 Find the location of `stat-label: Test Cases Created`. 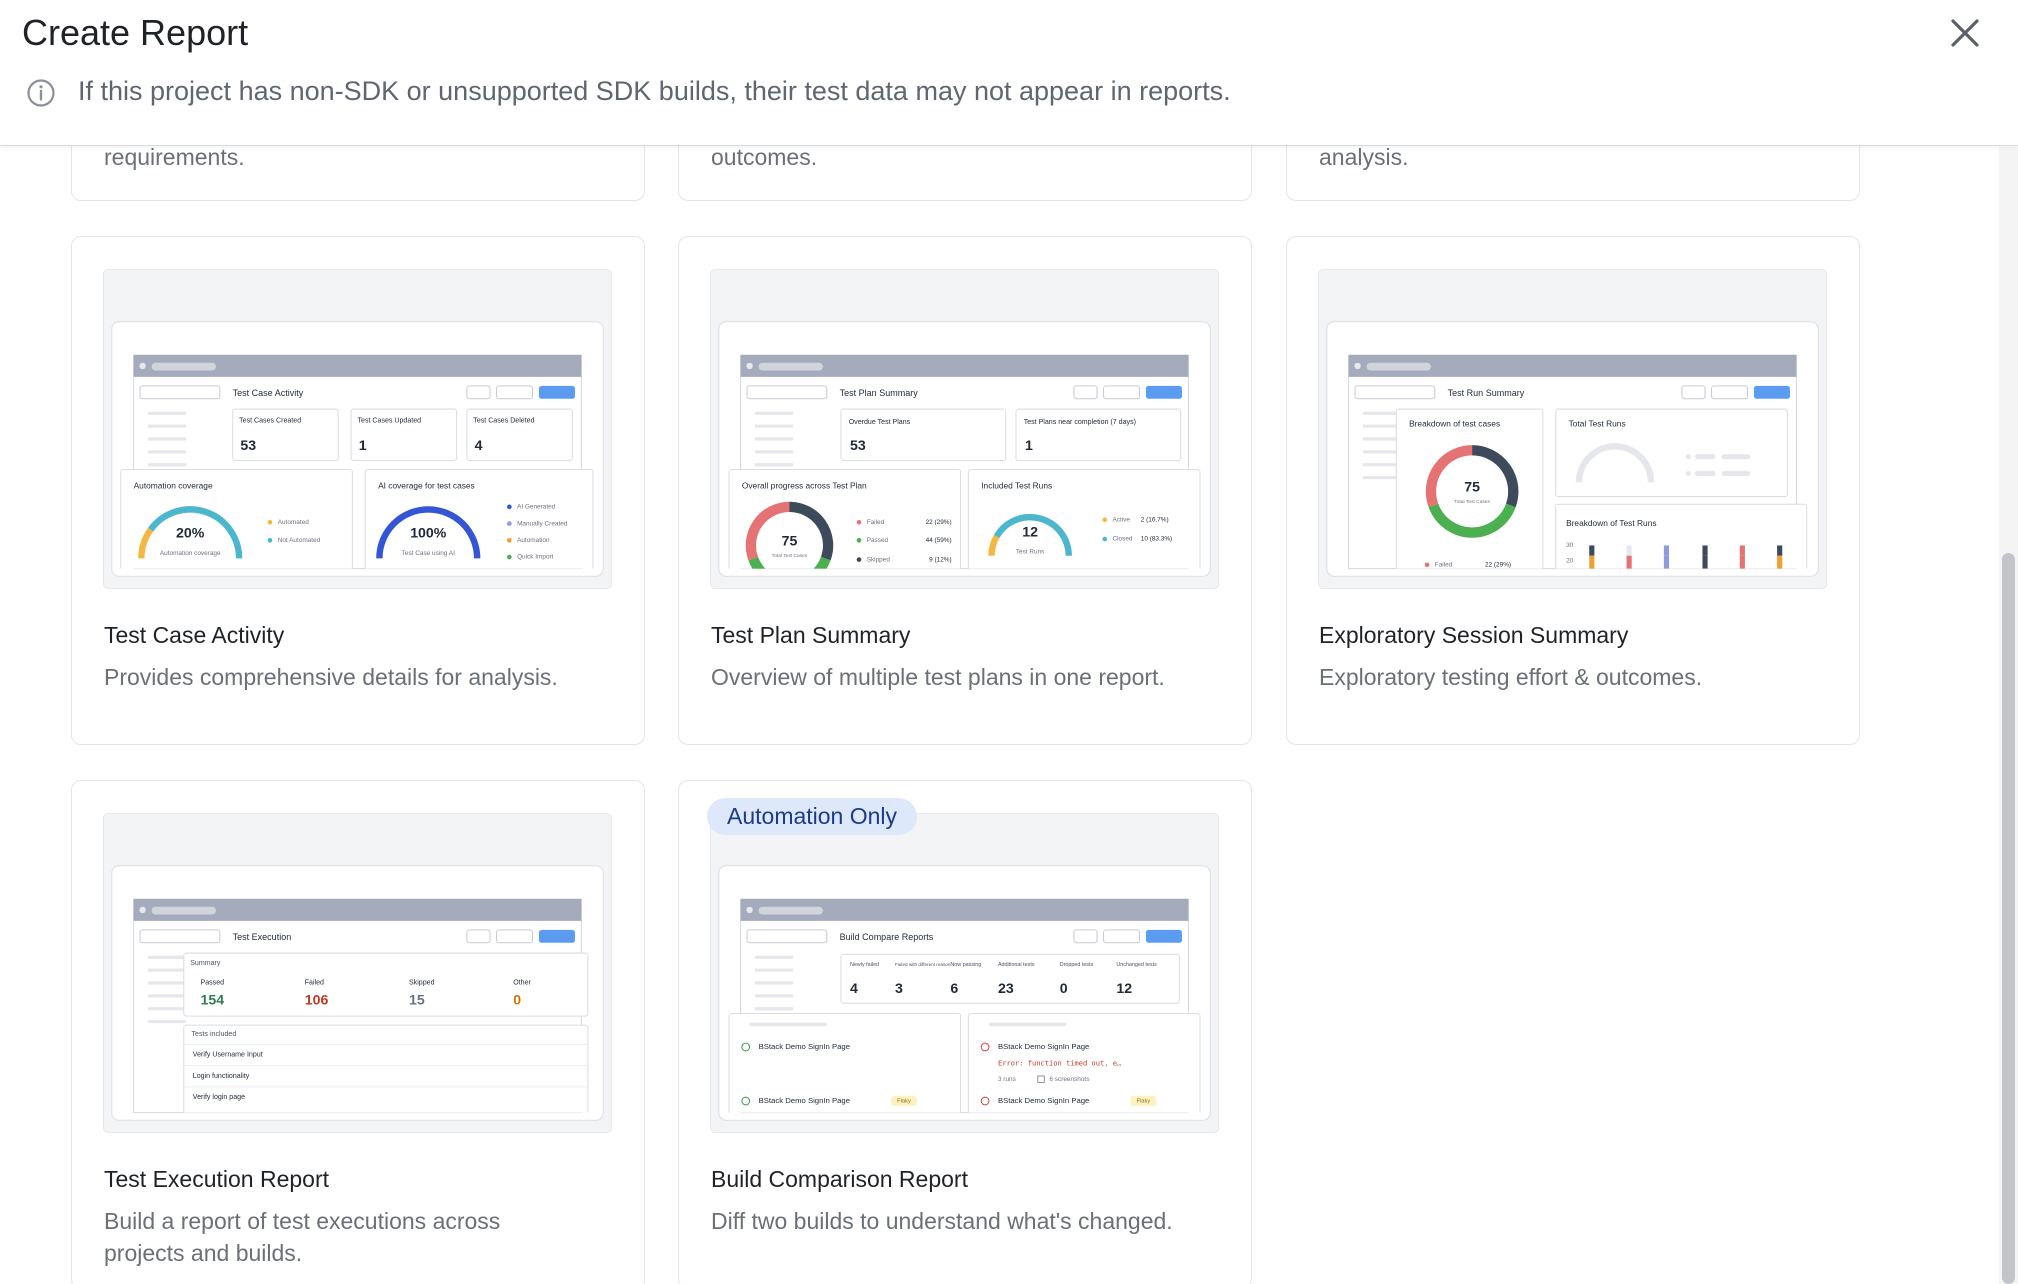

stat-label: Test Cases Created is located at coordinates (270, 421).